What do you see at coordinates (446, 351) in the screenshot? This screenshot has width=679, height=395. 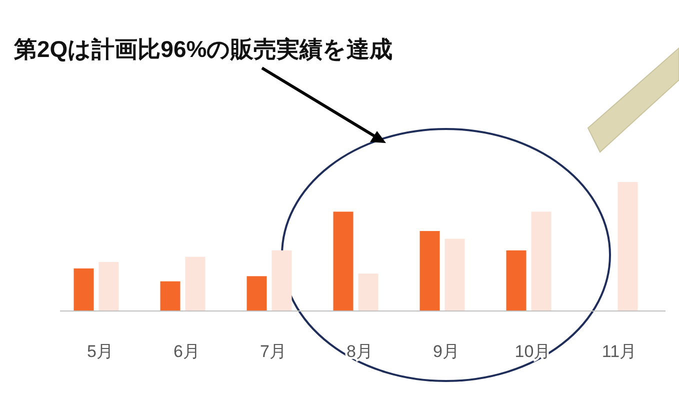 I see `x-tick-label: 9月` at bounding box center [446, 351].